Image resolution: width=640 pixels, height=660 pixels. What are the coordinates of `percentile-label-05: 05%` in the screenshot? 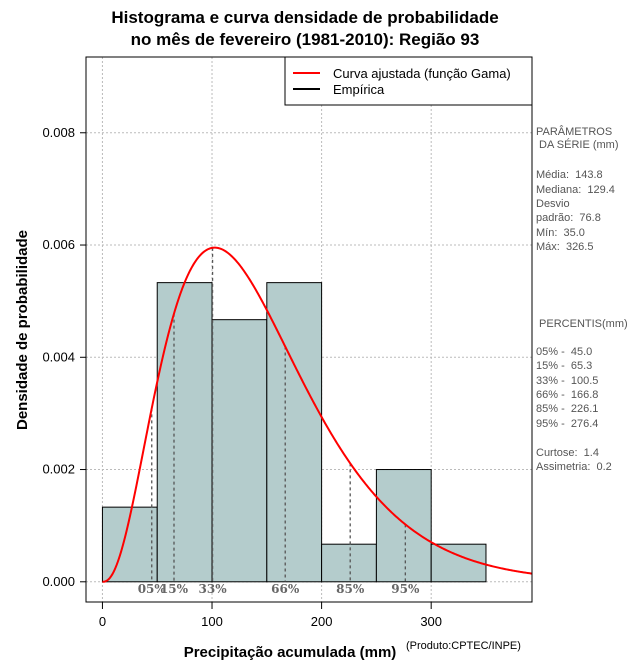 It's located at (152, 589).